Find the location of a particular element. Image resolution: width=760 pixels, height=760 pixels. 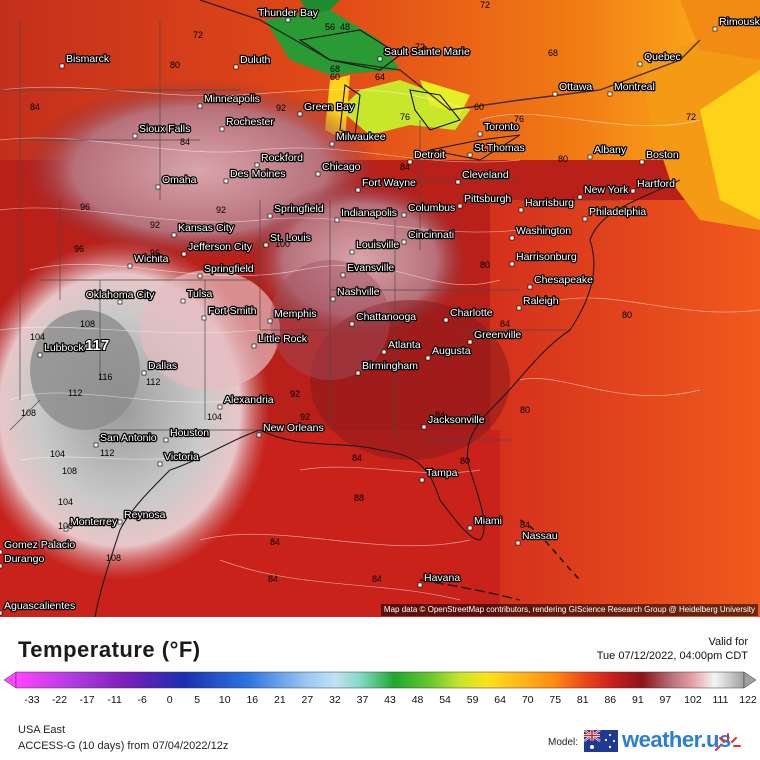

colorbar-tick-label: 5 is located at coordinates (197, 700).